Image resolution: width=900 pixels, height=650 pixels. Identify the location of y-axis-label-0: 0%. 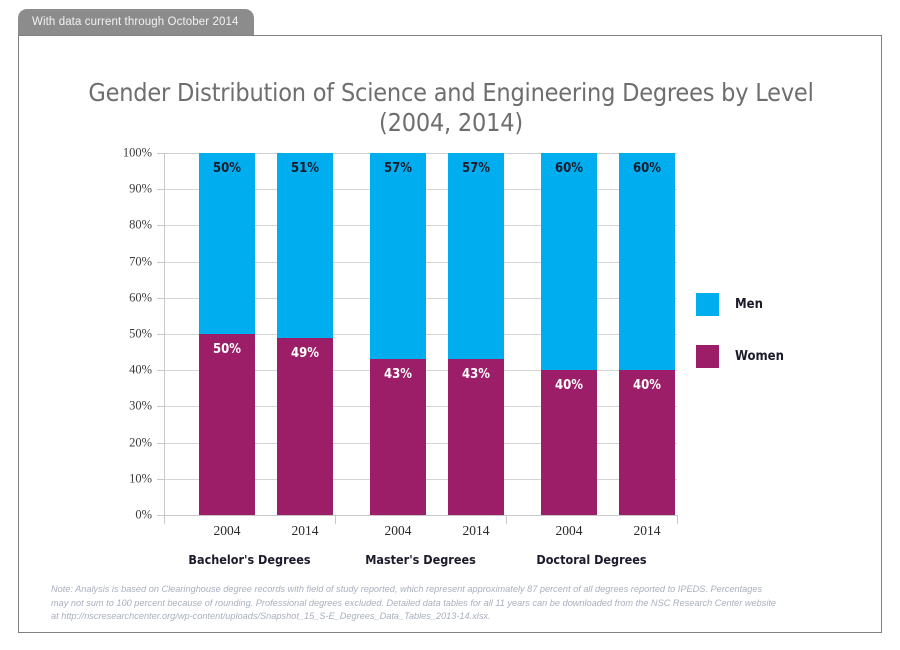
(143, 514).